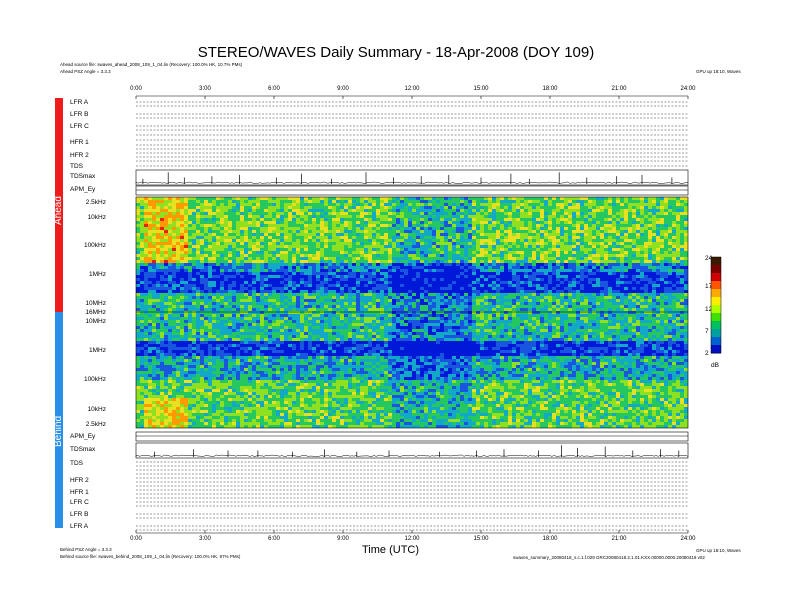  I want to click on behind-freq-2-5khz: 2.5kHz, so click(95, 424).